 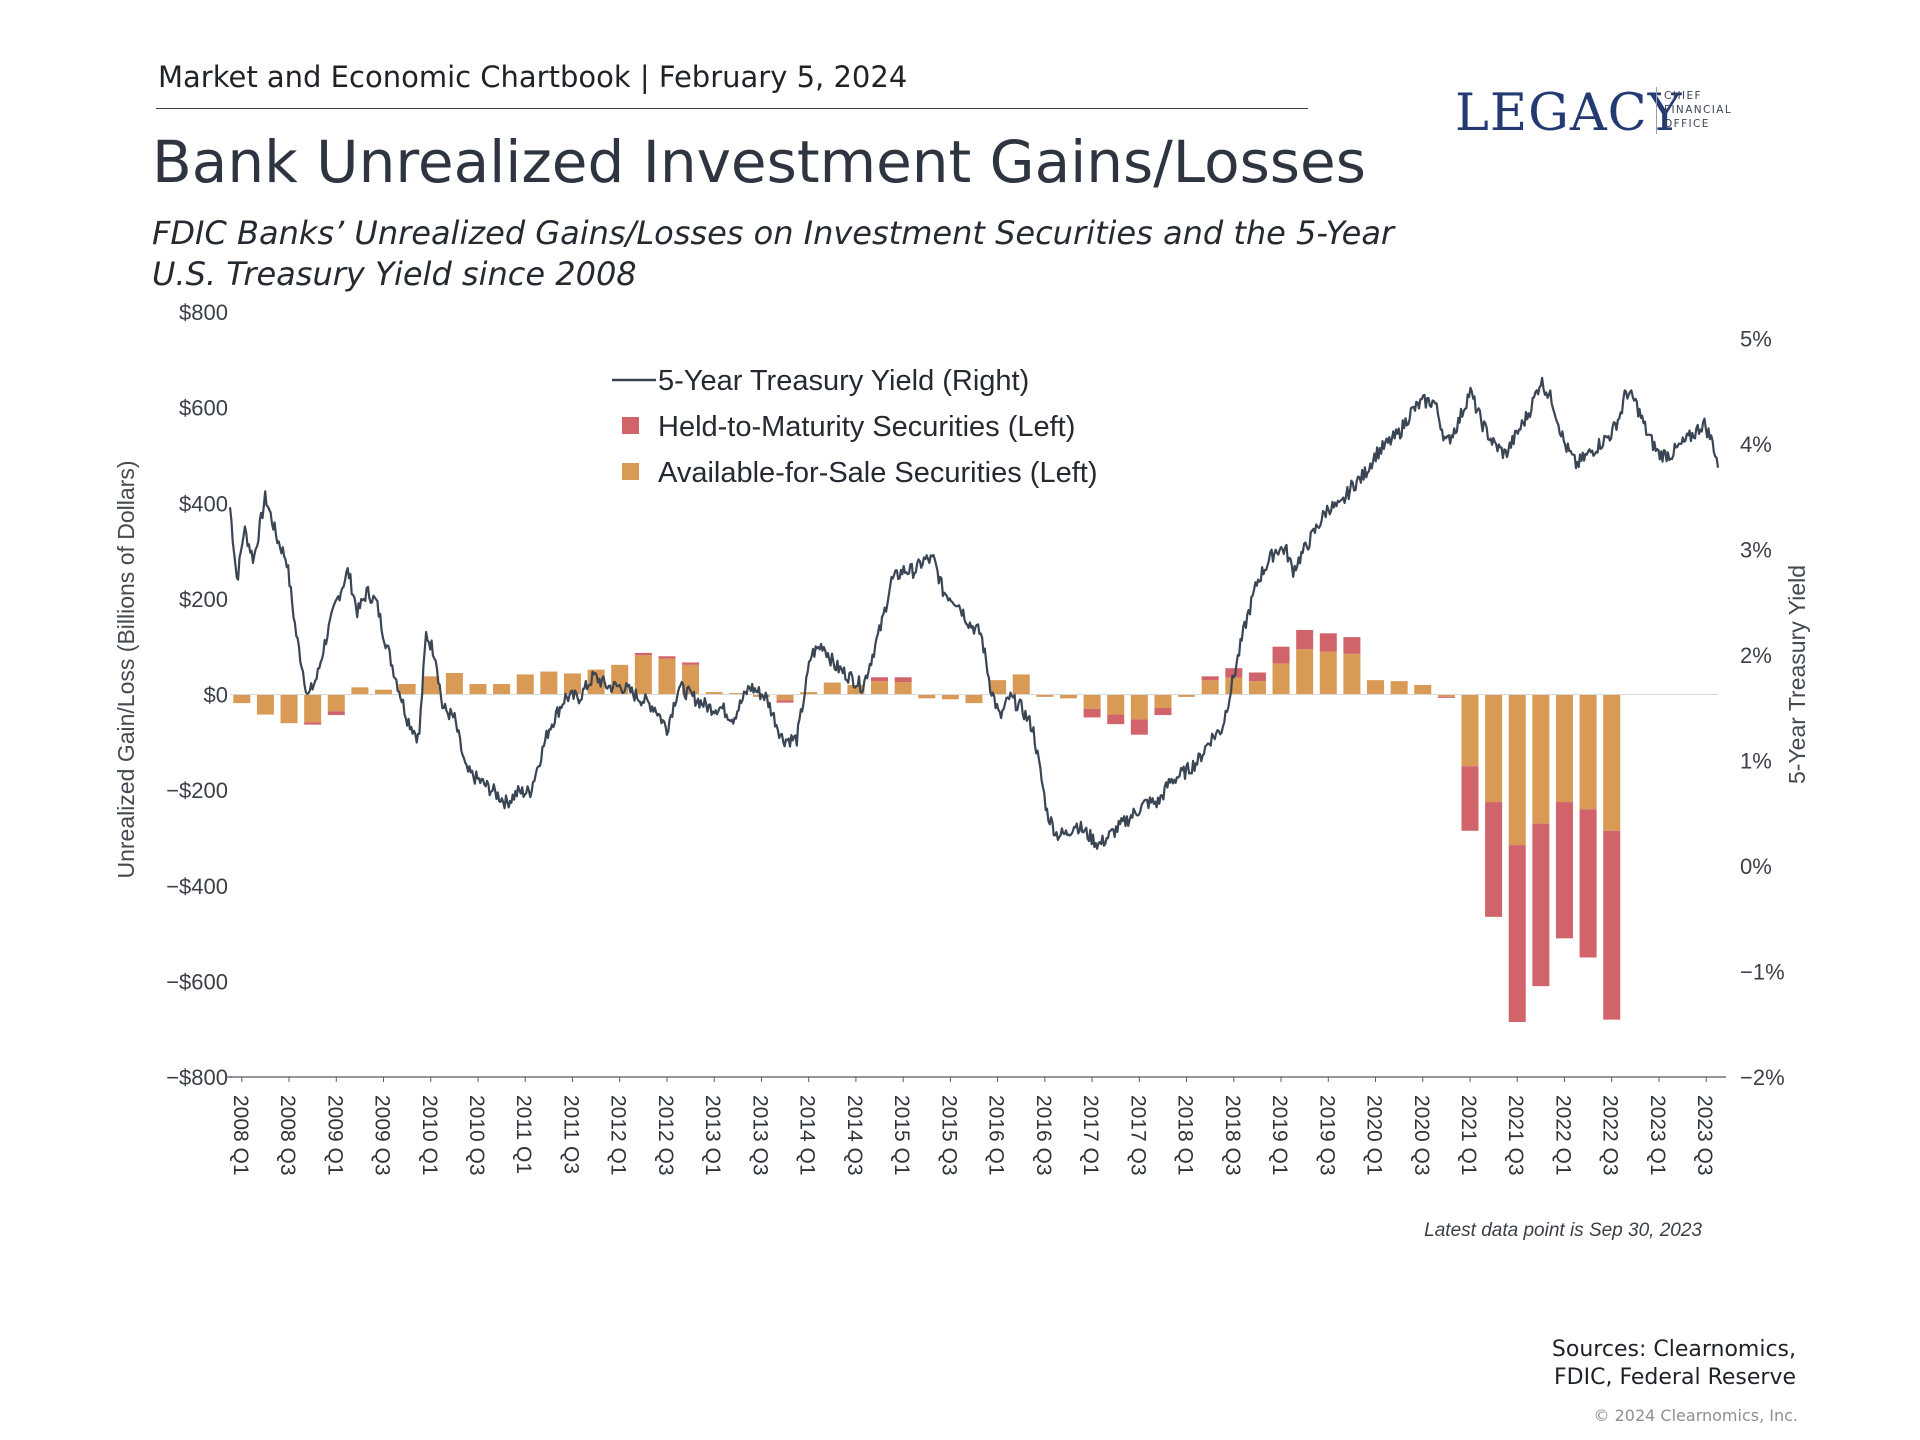 What do you see at coordinates (203, 503) in the screenshot?
I see `y-tick-label: $400` at bounding box center [203, 503].